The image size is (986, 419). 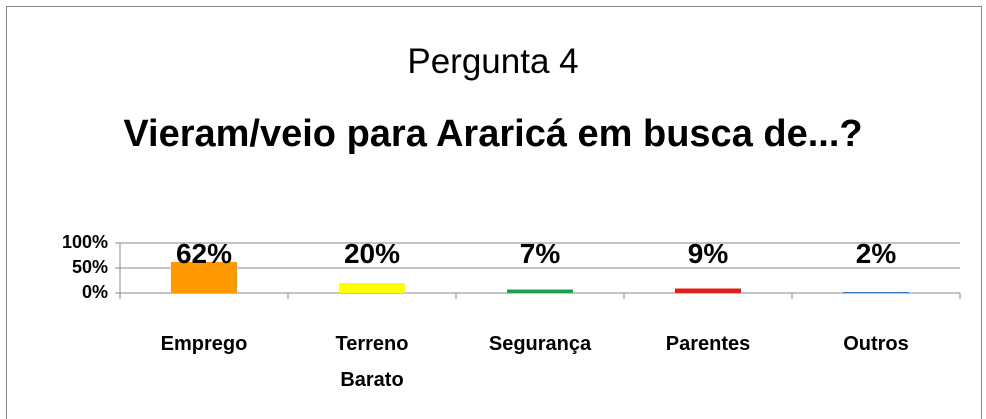 I want to click on data-label: 2%, so click(x=876, y=253).